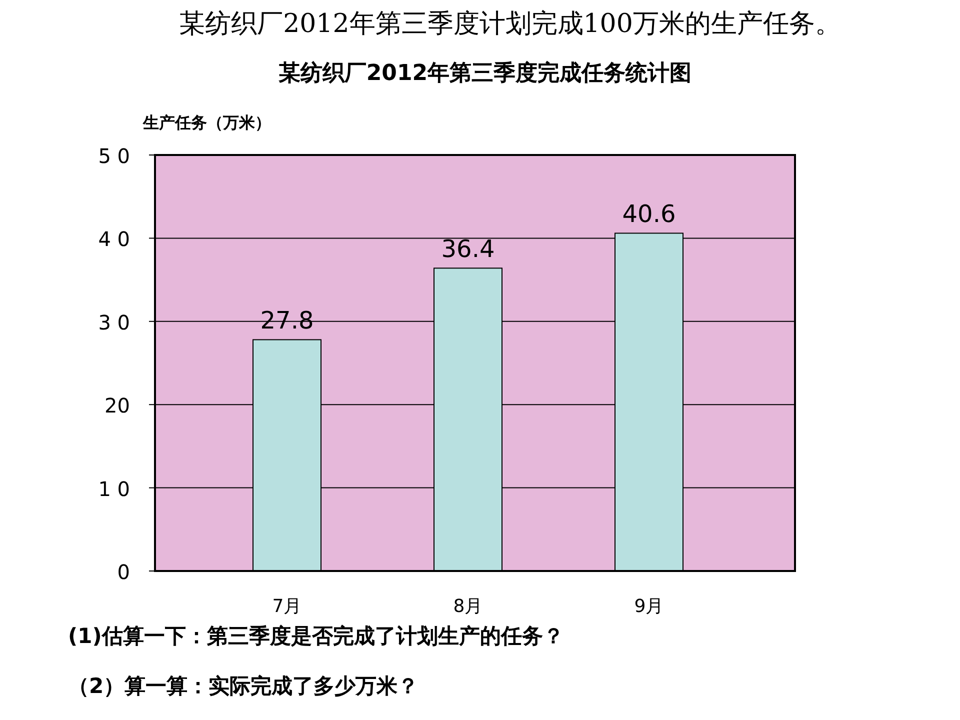 This screenshot has height=720, width=960. What do you see at coordinates (510, 24) in the screenshot?
I see `chart-subtitle: 某纺织厂2012年第三季度计划完成100万米的生产任务。` at bounding box center [510, 24].